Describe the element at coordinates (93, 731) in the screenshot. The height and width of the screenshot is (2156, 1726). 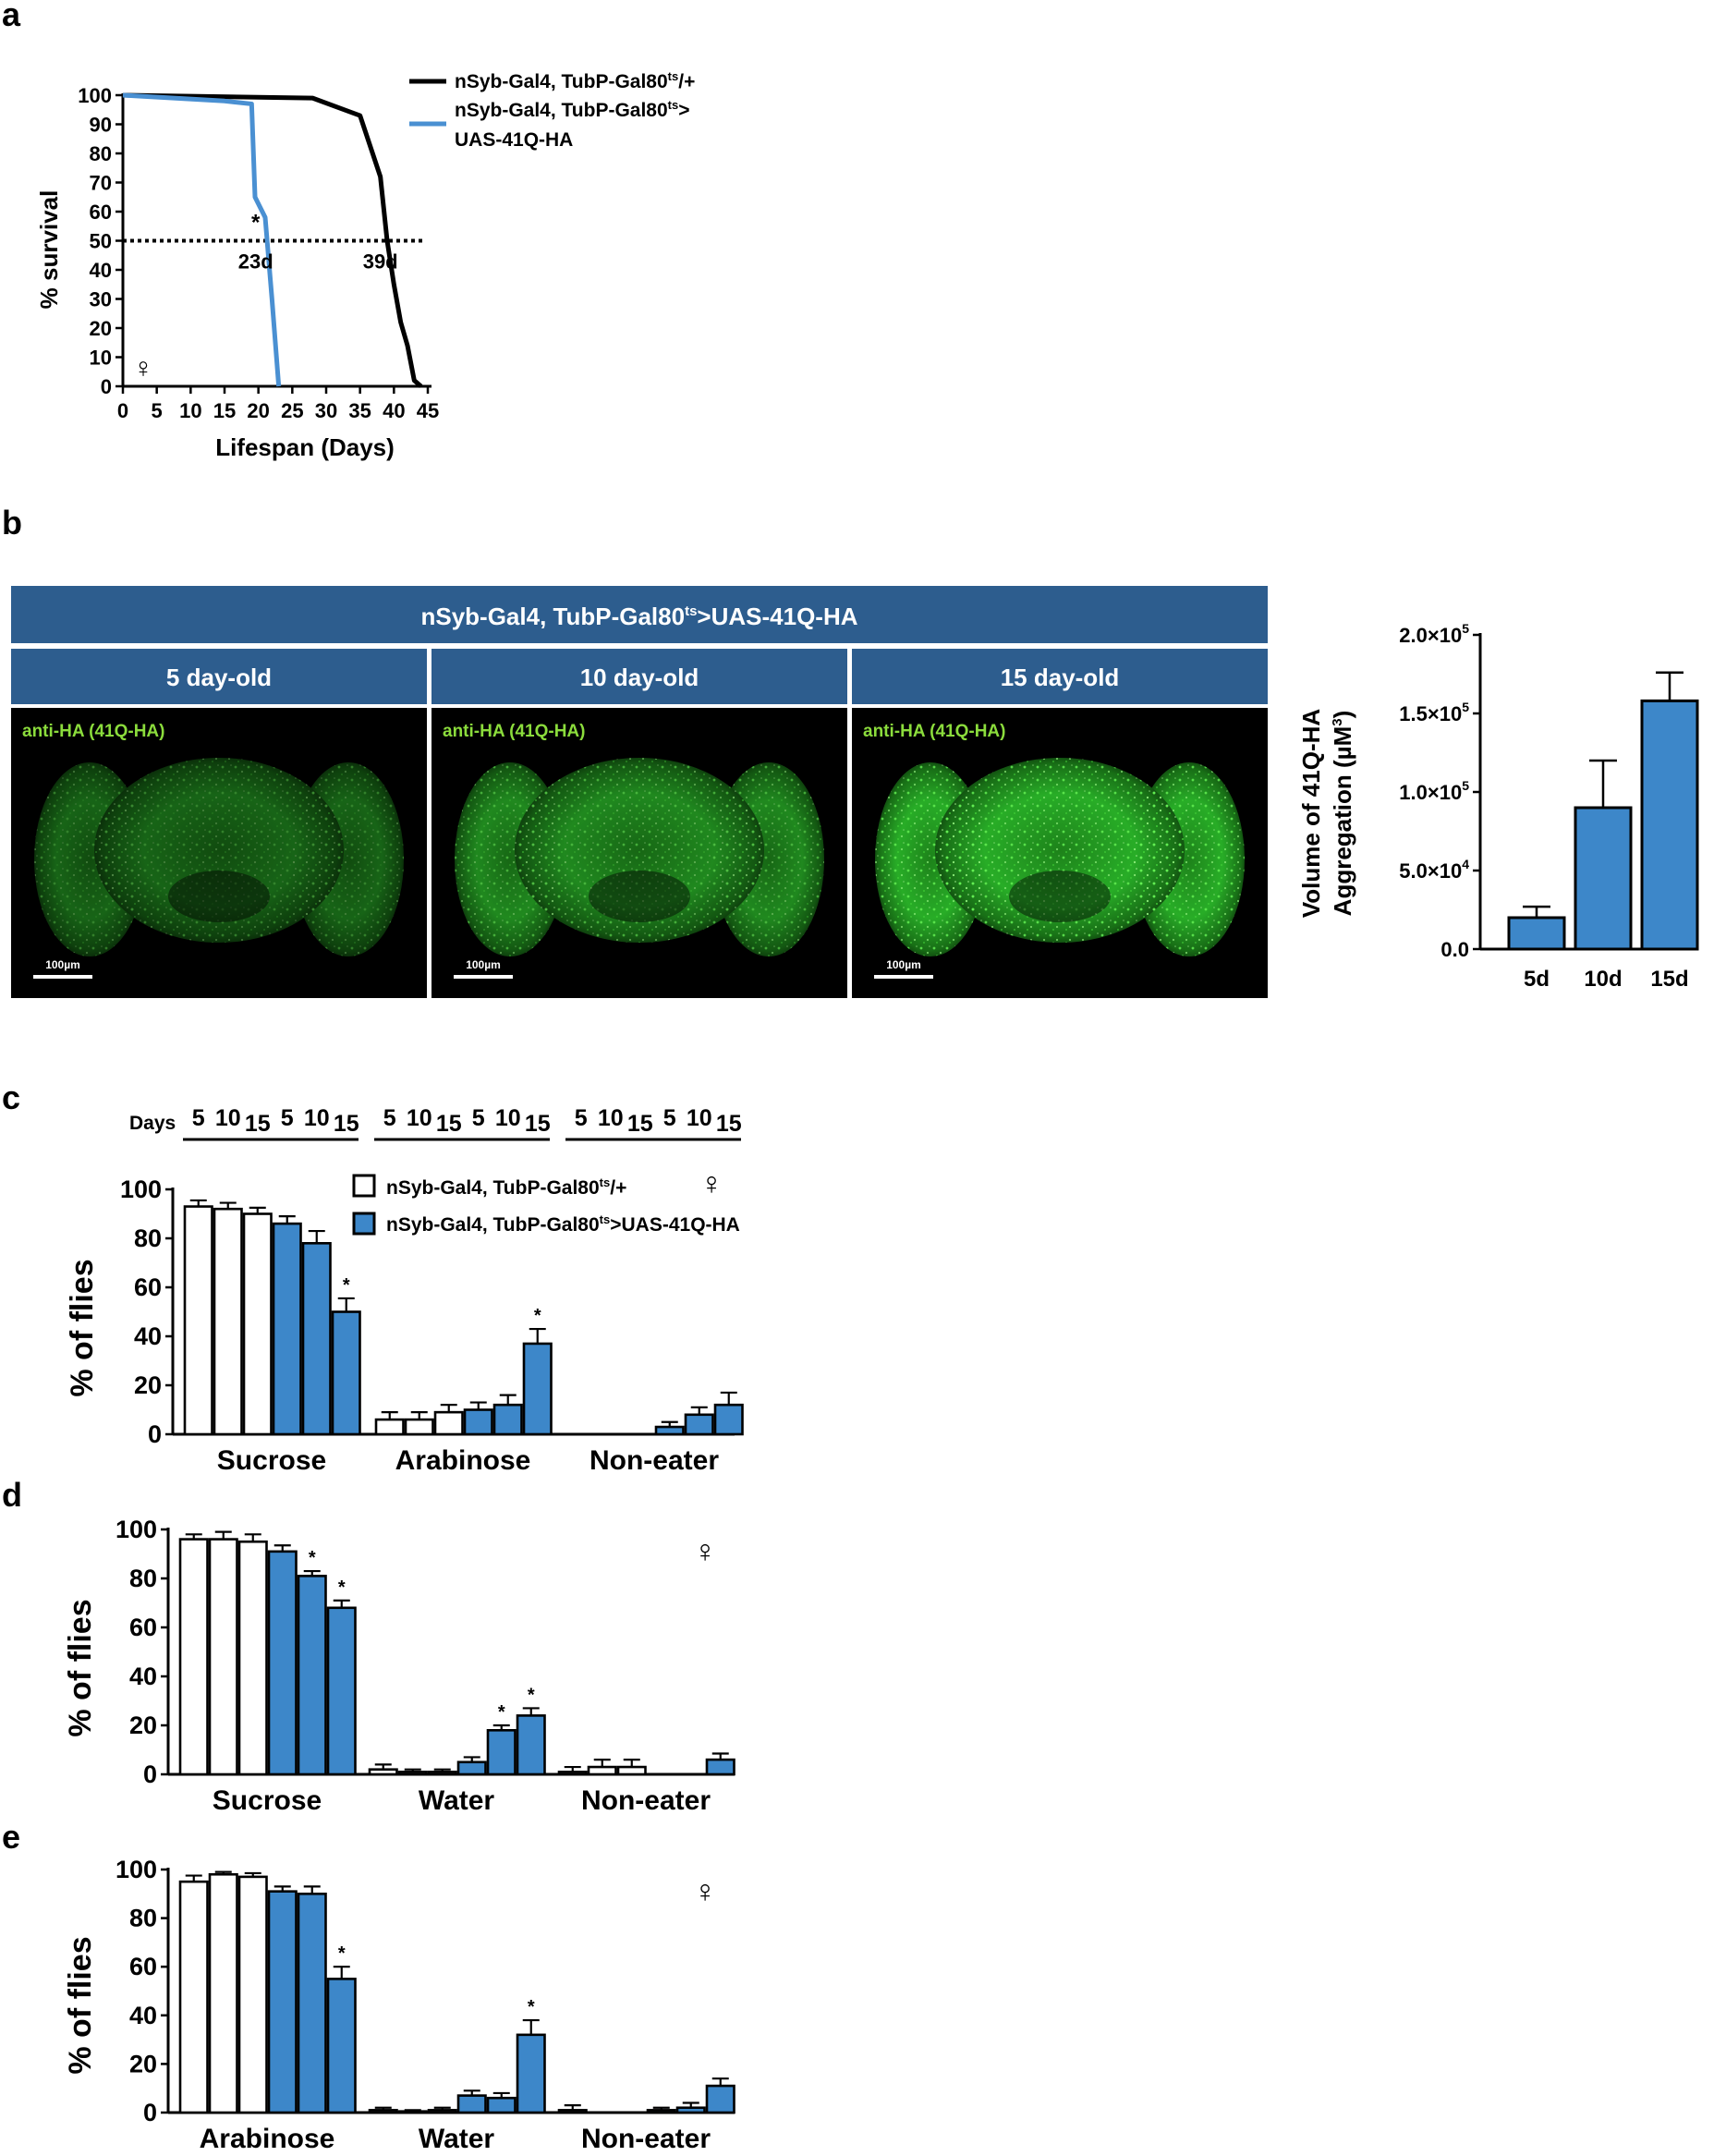
I see `stain-label: anti-HA (41Q-HA)` at that location.